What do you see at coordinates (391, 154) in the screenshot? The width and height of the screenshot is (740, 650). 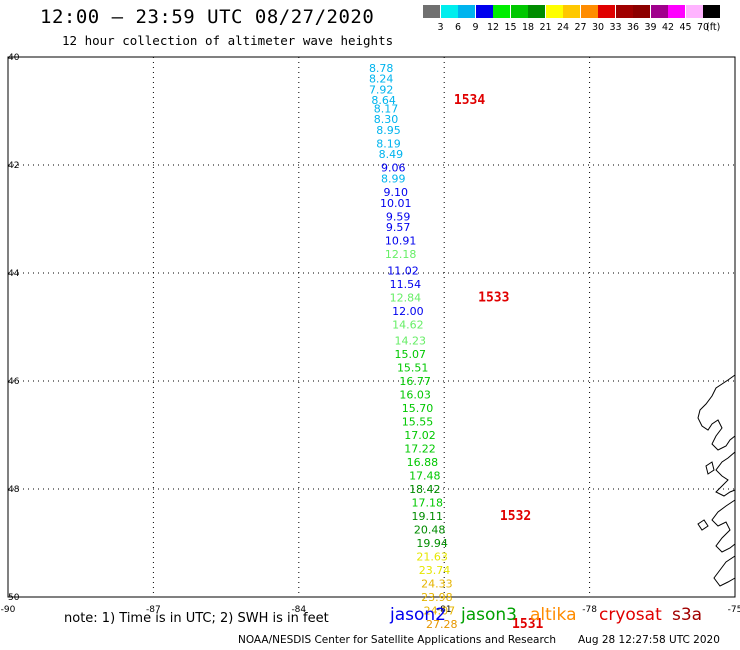 I see `wave-height-label: 8.49` at bounding box center [391, 154].